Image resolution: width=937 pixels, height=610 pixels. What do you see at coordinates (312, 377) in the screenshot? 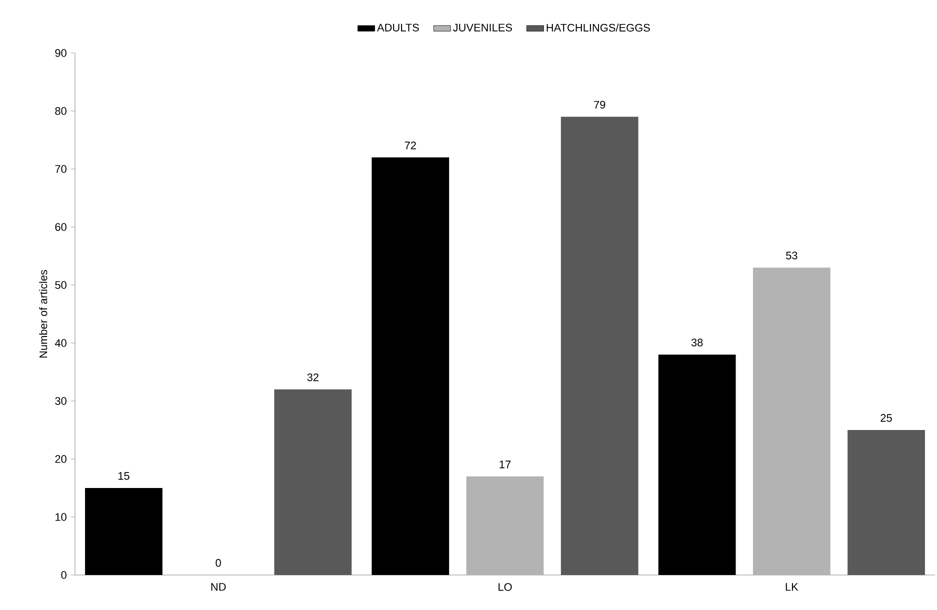
I see `data-label: 32` at bounding box center [312, 377].